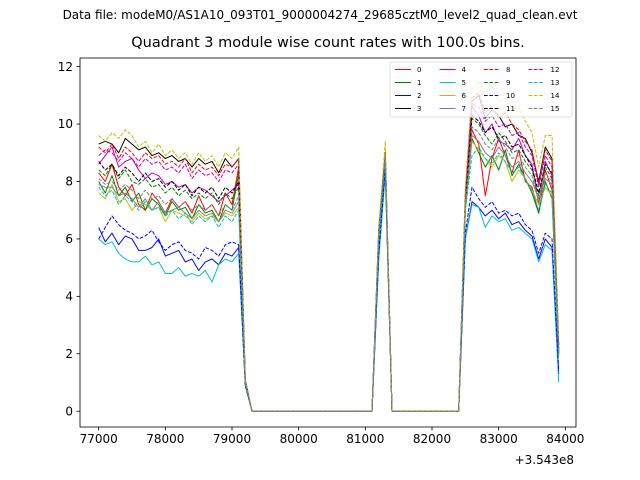 This screenshot has width=640, height=480. What do you see at coordinates (65, 67) in the screenshot?
I see `y-tick-label: 12` at bounding box center [65, 67].